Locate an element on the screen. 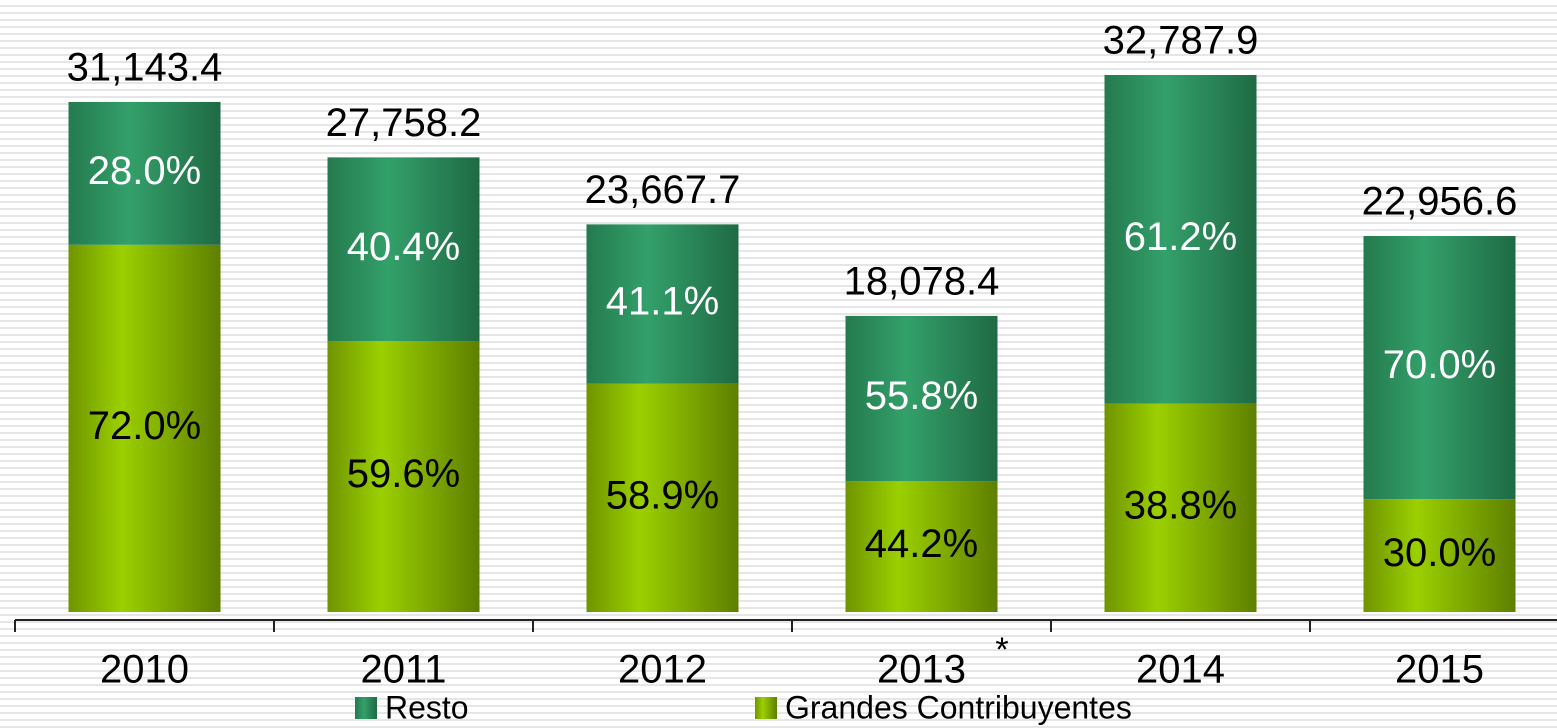  segment-label: 58.9% is located at coordinates (662, 495).